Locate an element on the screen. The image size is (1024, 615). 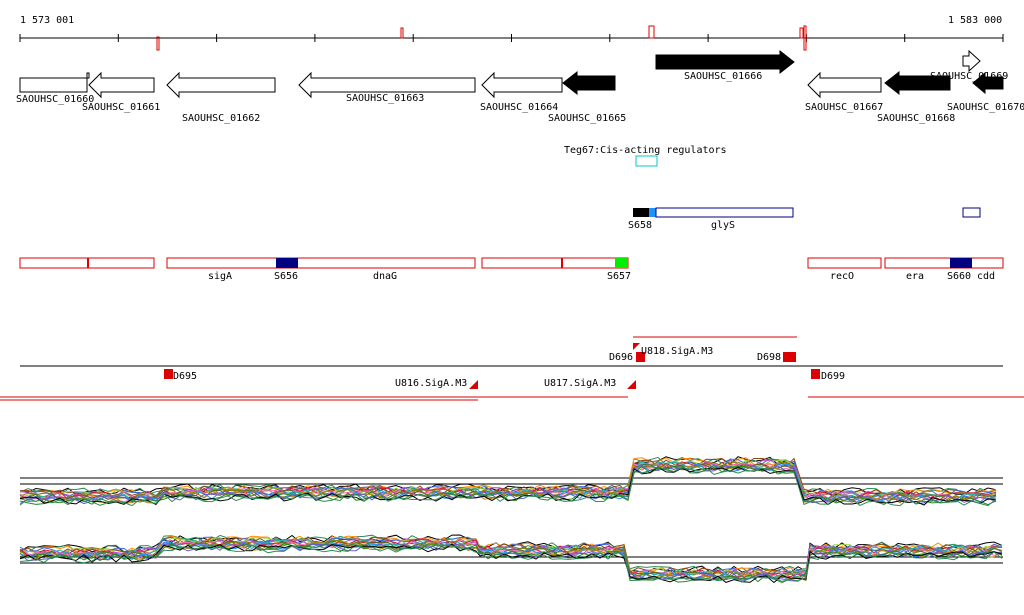
operon-label: recO is located at coordinates (842, 276).